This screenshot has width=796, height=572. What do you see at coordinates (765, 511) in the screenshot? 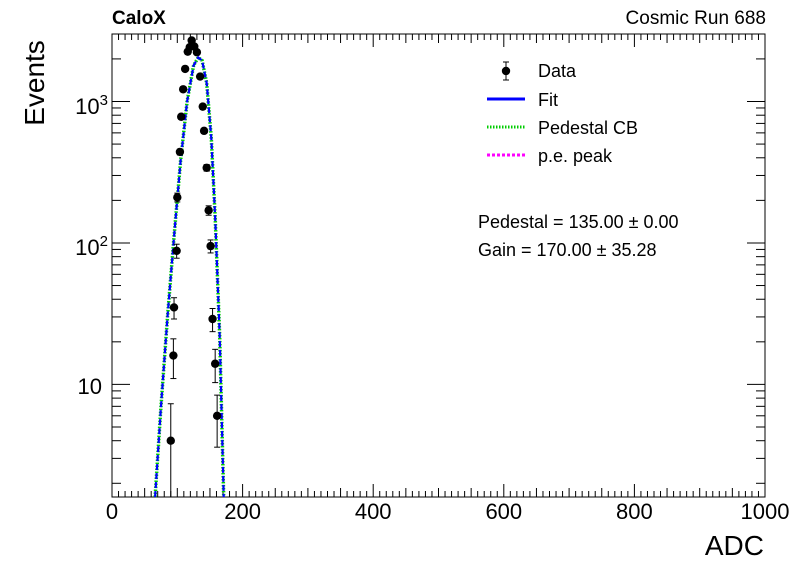
I see `x-tick-label: 1000` at bounding box center [765, 511].